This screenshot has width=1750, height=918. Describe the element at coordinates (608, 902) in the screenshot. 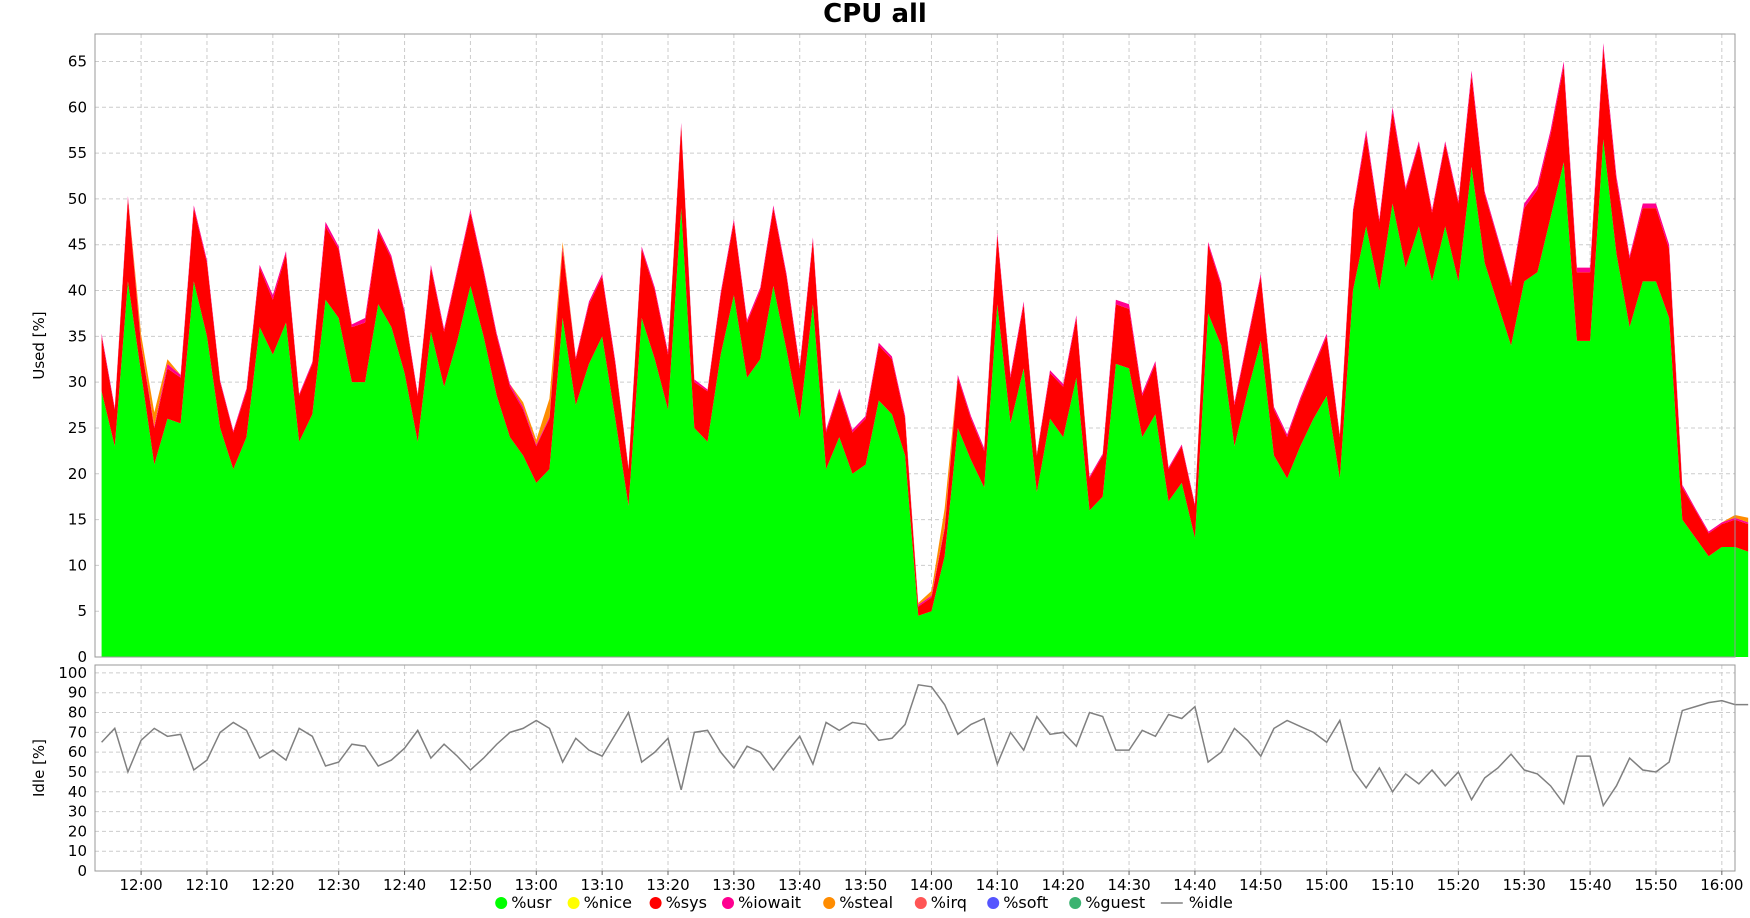

I see `legend-label: %nice` at that location.